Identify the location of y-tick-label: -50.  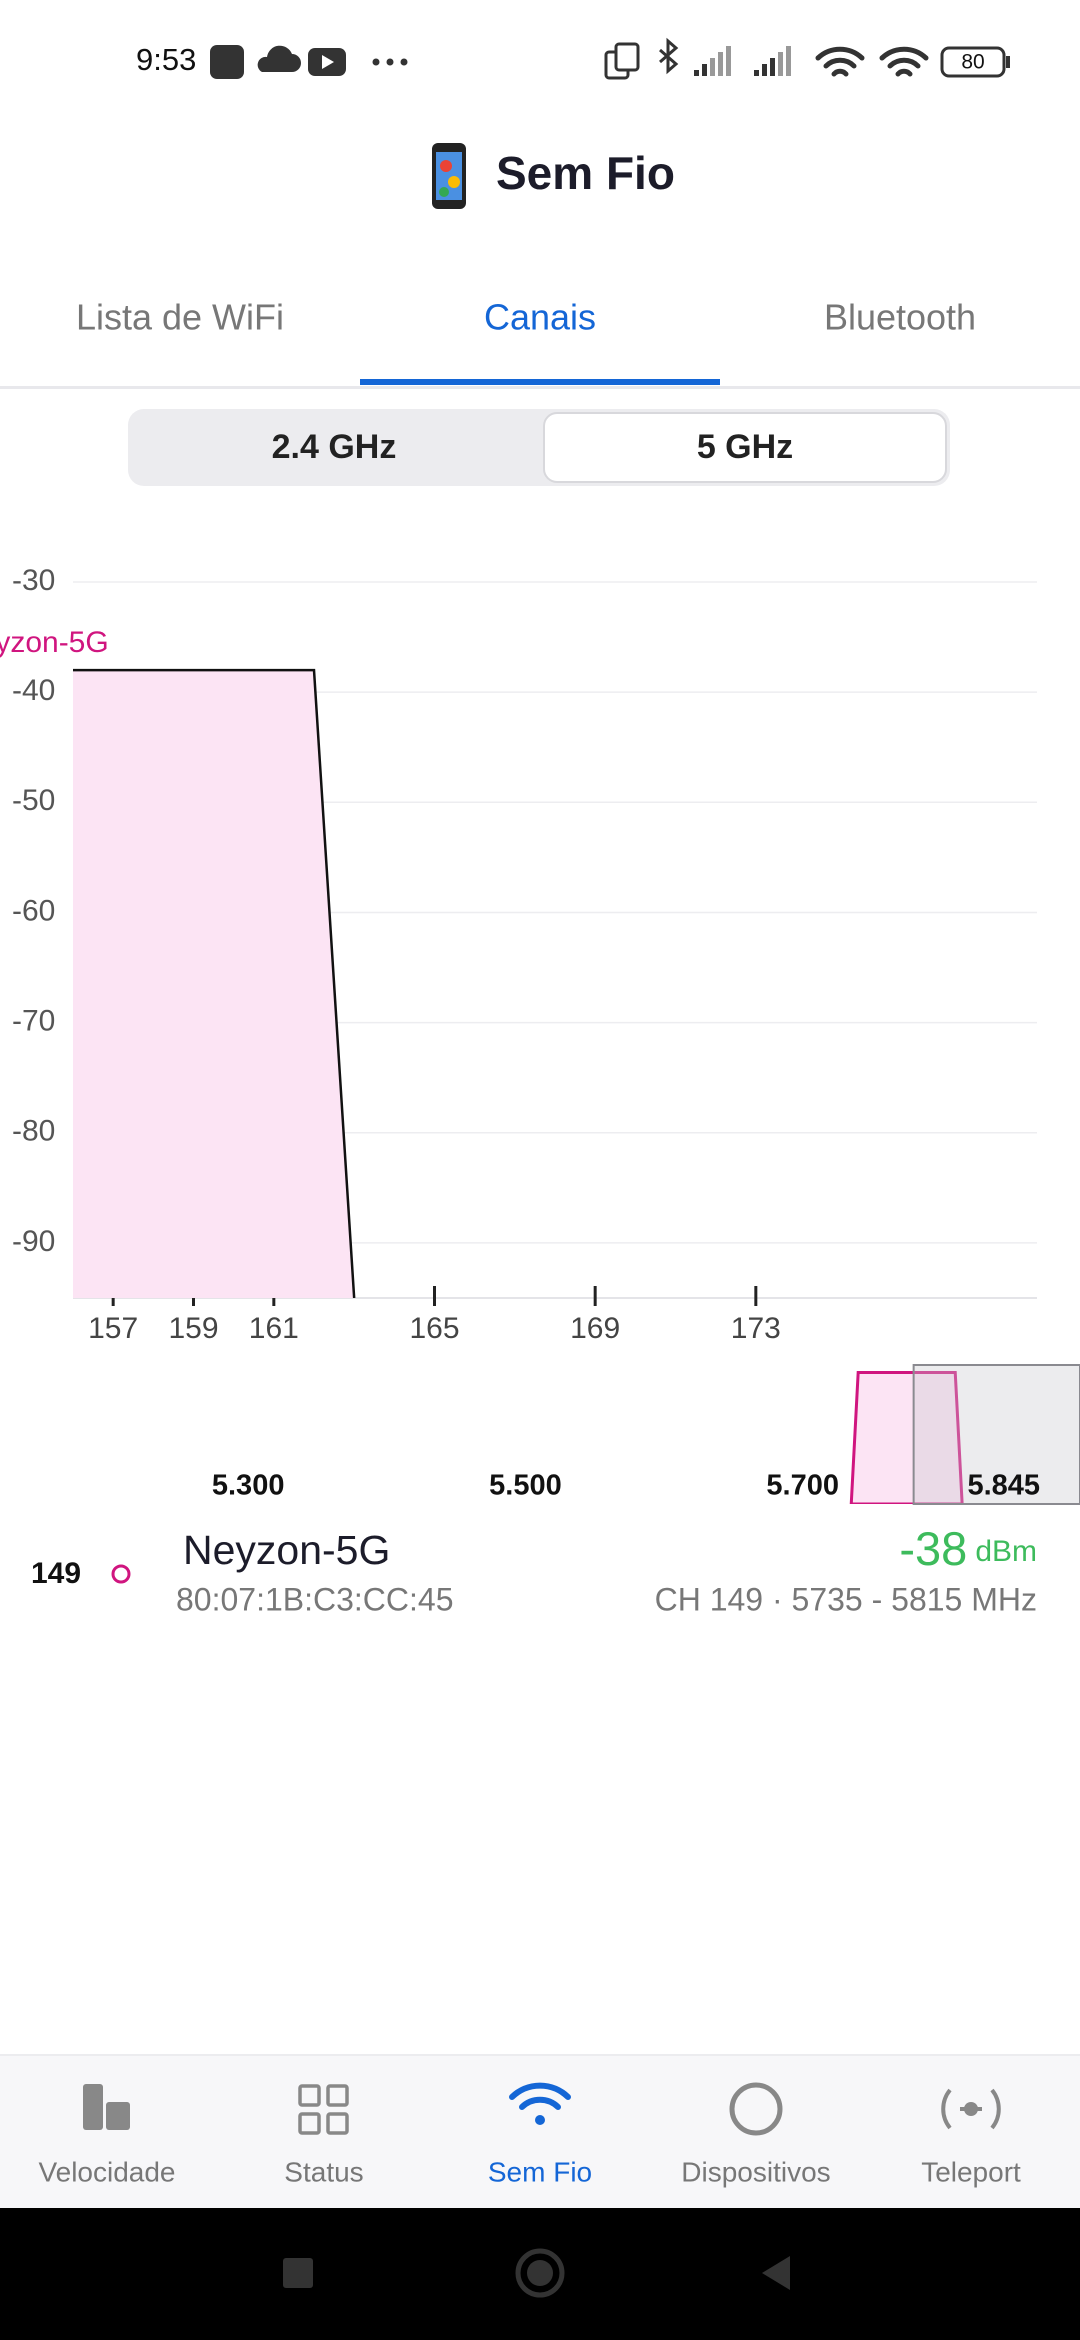
(33, 800).